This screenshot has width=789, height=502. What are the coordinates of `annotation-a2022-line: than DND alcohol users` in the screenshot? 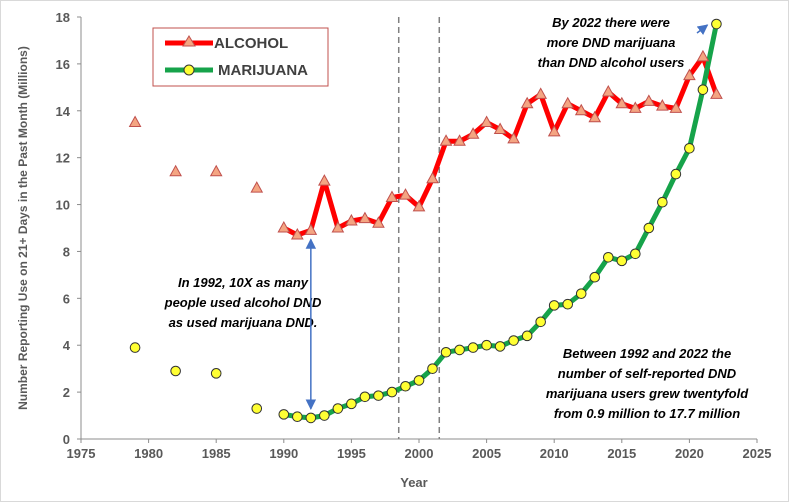 It's located at (611, 62).